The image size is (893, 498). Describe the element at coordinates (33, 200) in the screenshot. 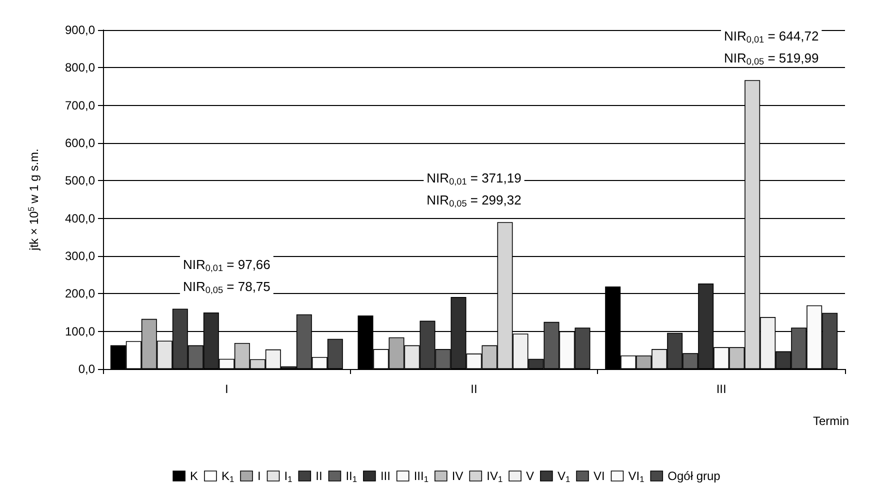

I see `y-axis-title: jtk × 105 w 1 g s.m.` at that location.